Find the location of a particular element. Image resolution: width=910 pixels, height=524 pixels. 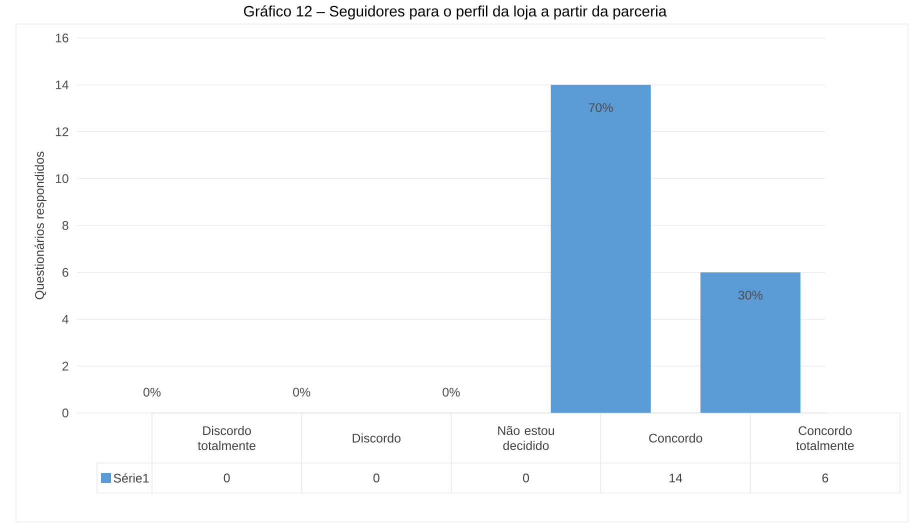

y-tick-label: 14 is located at coordinates (62, 85).